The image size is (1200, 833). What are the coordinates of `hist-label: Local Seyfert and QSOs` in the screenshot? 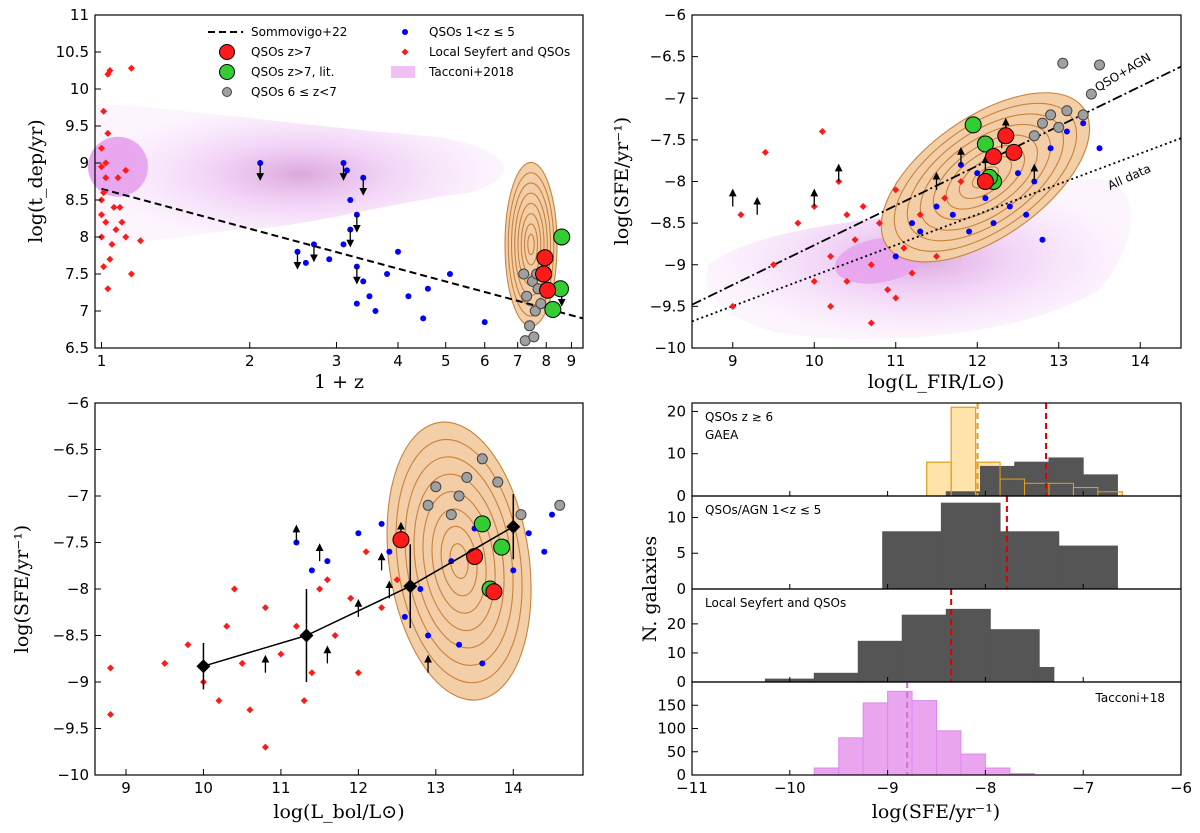 It's located at (775, 603).